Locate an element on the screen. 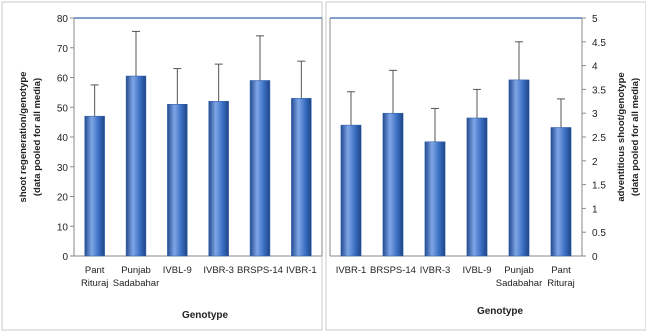  y-tick-label: 80 is located at coordinates (63, 19).